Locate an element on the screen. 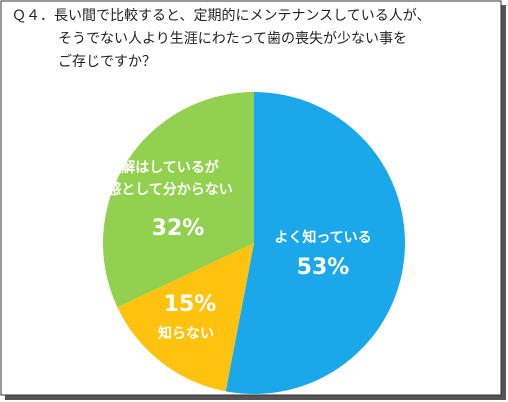  category-label: 実感として分からない is located at coordinates (163, 189).